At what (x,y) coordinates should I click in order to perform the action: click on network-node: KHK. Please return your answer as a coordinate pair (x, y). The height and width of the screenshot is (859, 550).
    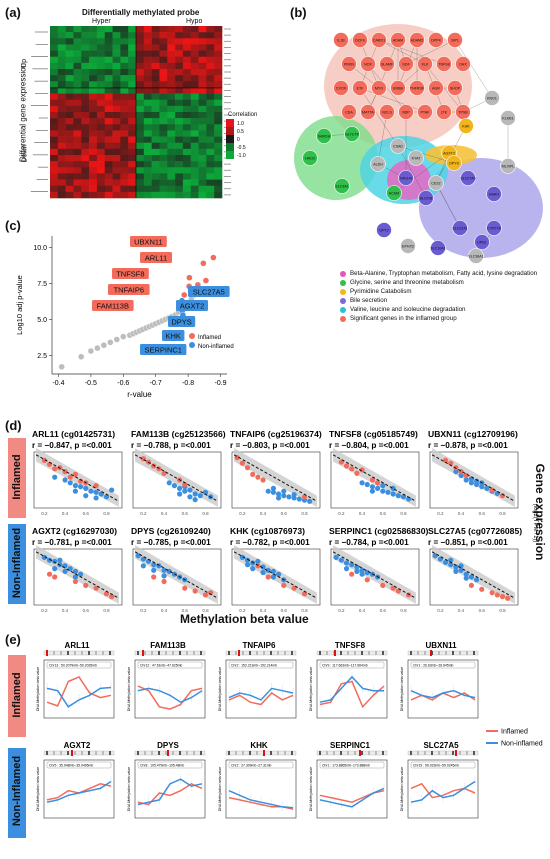
    Looking at the image, I should click on (466, 126).